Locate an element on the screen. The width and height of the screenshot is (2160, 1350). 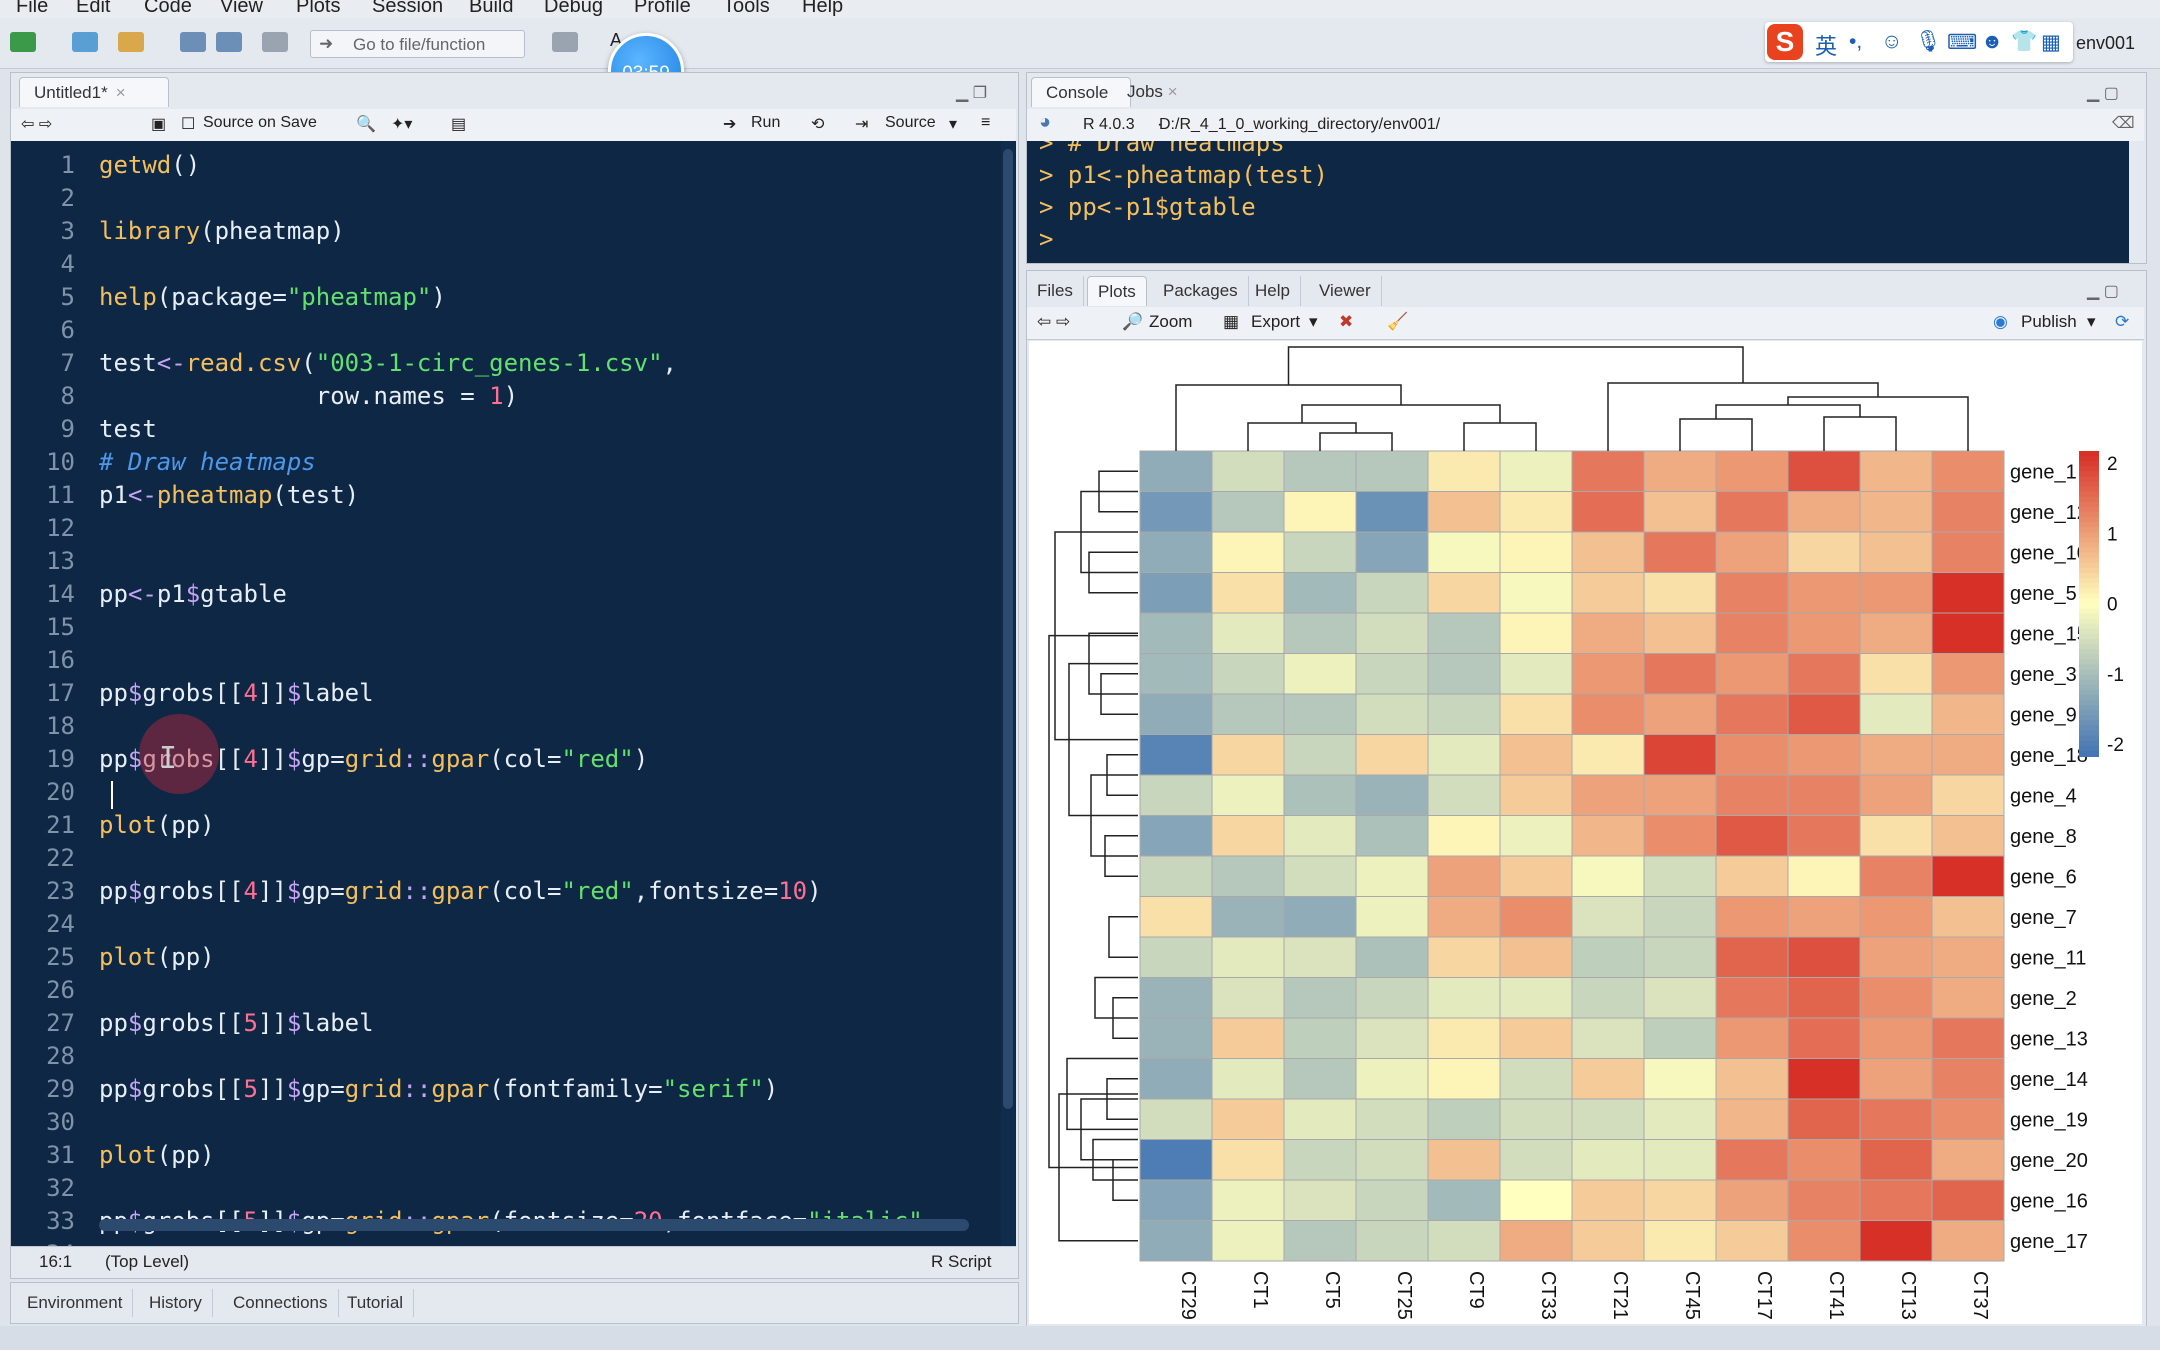
scope-selector: (Top Level) is located at coordinates (147, 1261).